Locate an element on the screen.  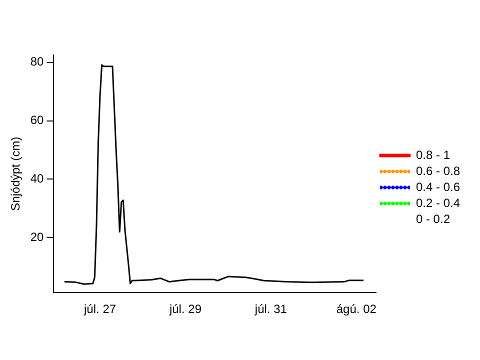
legend-label: 0.4 - 0.6 is located at coordinates (438, 187).